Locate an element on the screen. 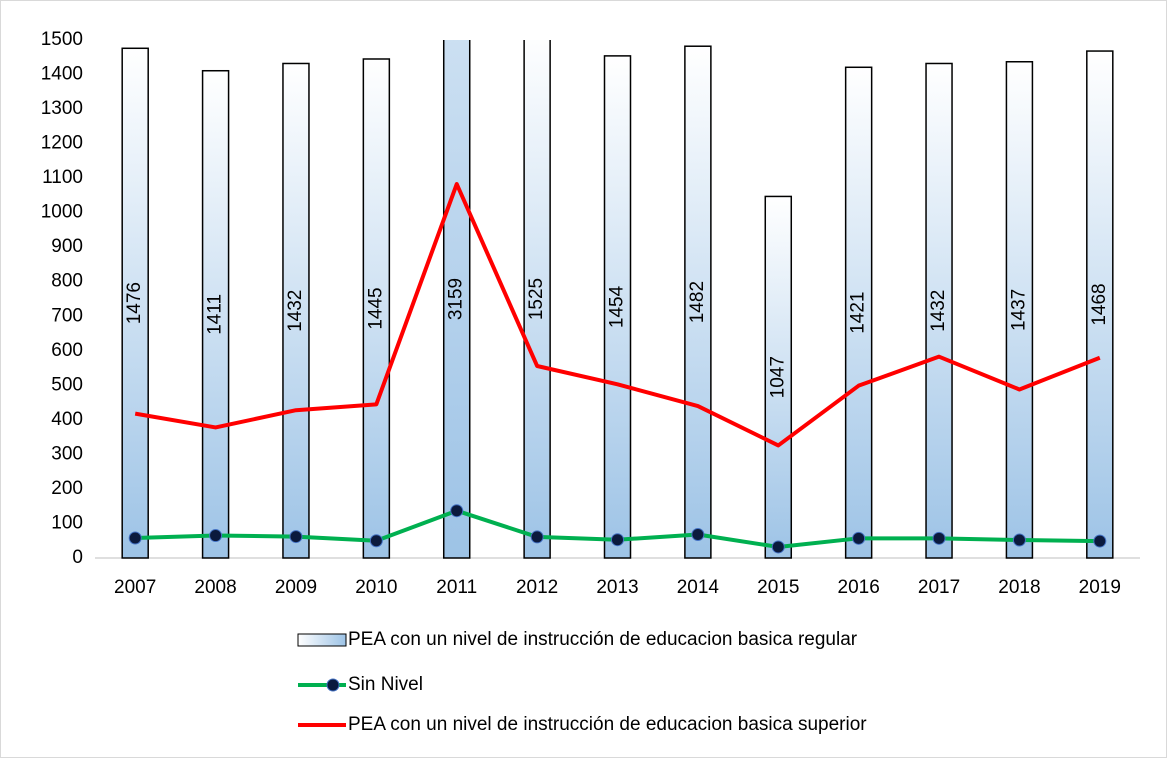  bar-value-label: 1411 is located at coordinates (215, 314).